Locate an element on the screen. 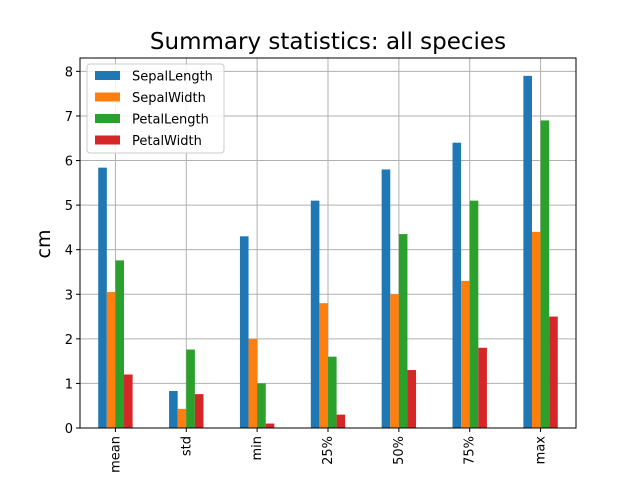  x-tick-label: 50% is located at coordinates (399, 450).